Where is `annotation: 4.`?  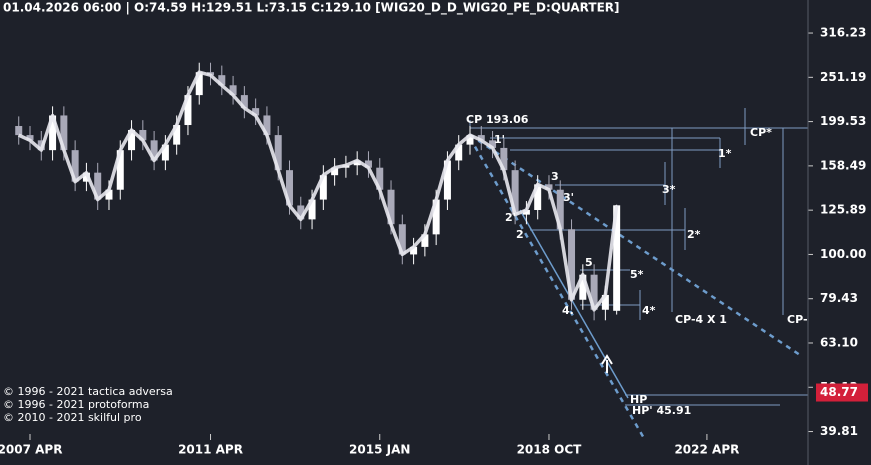
annotation: 4. is located at coordinates (568, 310).